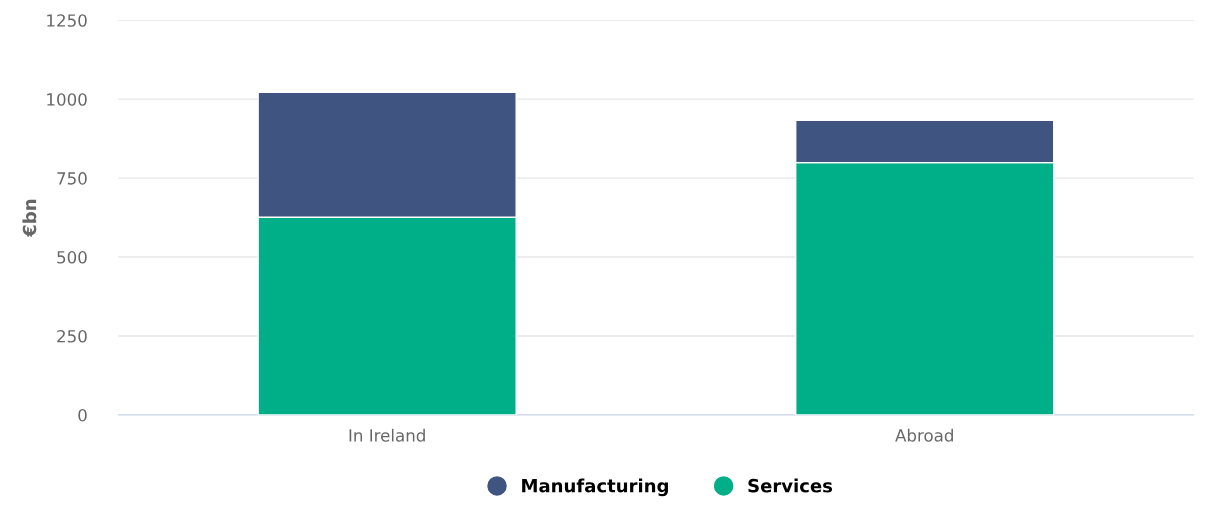 The width and height of the screenshot is (1208, 506). I want to click on y-tick-label: 500, so click(72, 257).